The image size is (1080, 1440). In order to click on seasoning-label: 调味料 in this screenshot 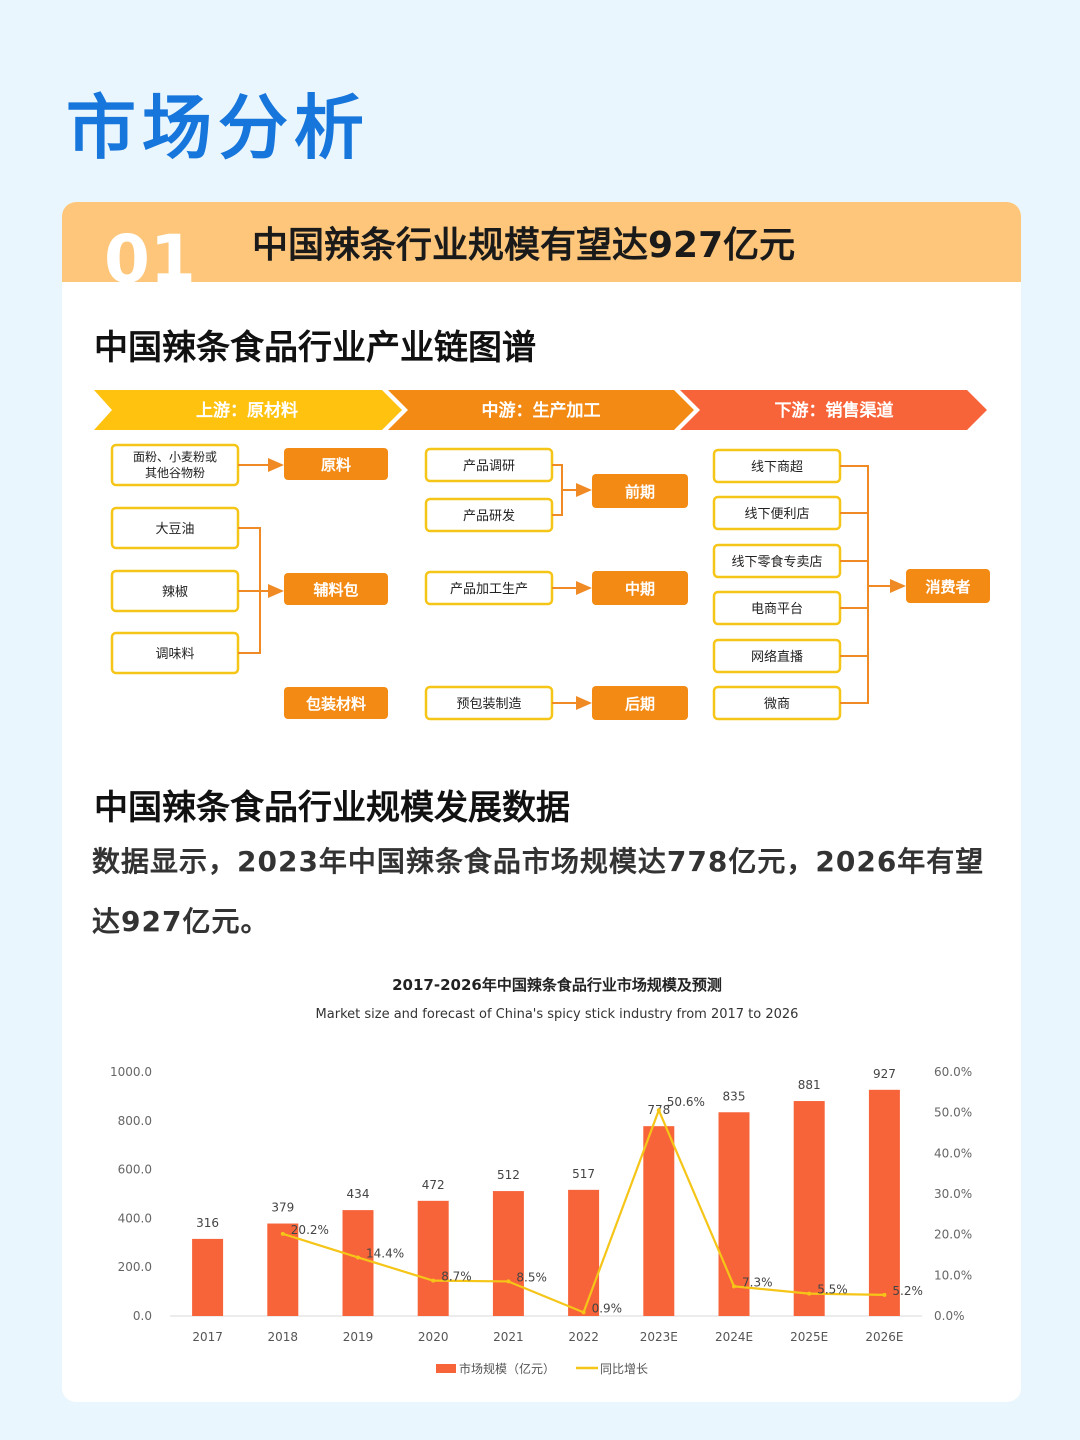, I will do `click(174, 654)`.